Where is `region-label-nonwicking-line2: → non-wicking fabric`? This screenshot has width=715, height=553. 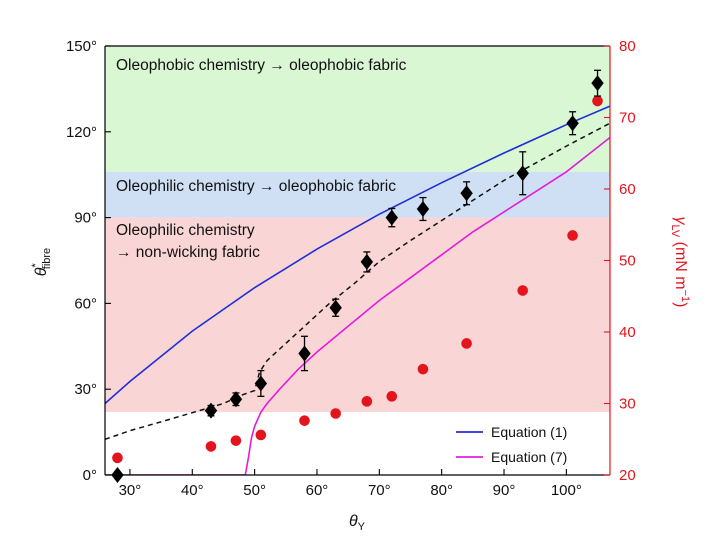 region-label-nonwicking-line2: → non-wicking fabric is located at coordinates (188, 252).